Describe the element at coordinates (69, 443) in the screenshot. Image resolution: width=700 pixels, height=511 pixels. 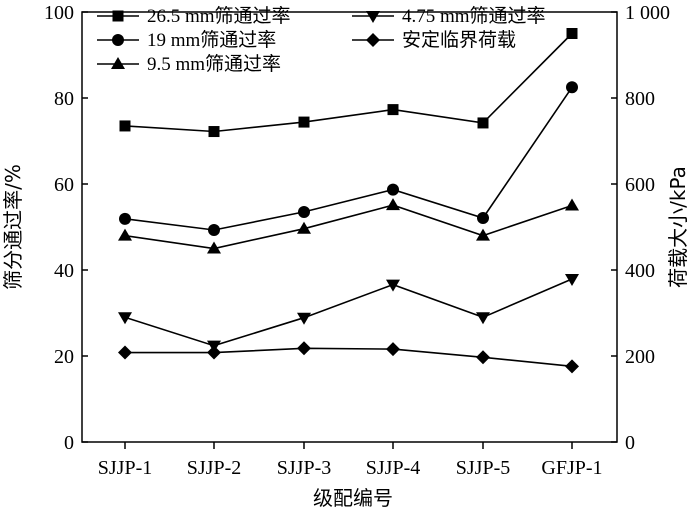
I see `y-left-tick-label: 0` at that location.